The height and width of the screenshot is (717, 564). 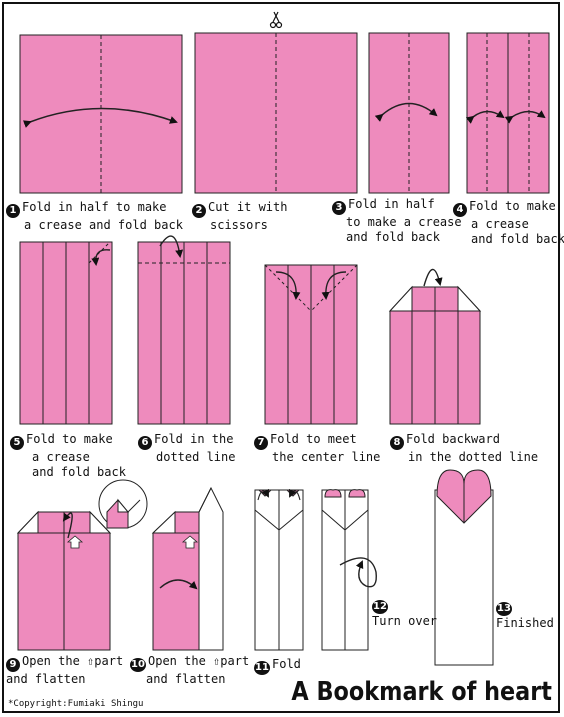 I want to click on step-10-line-2: and flatten, so click(x=186, y=679).